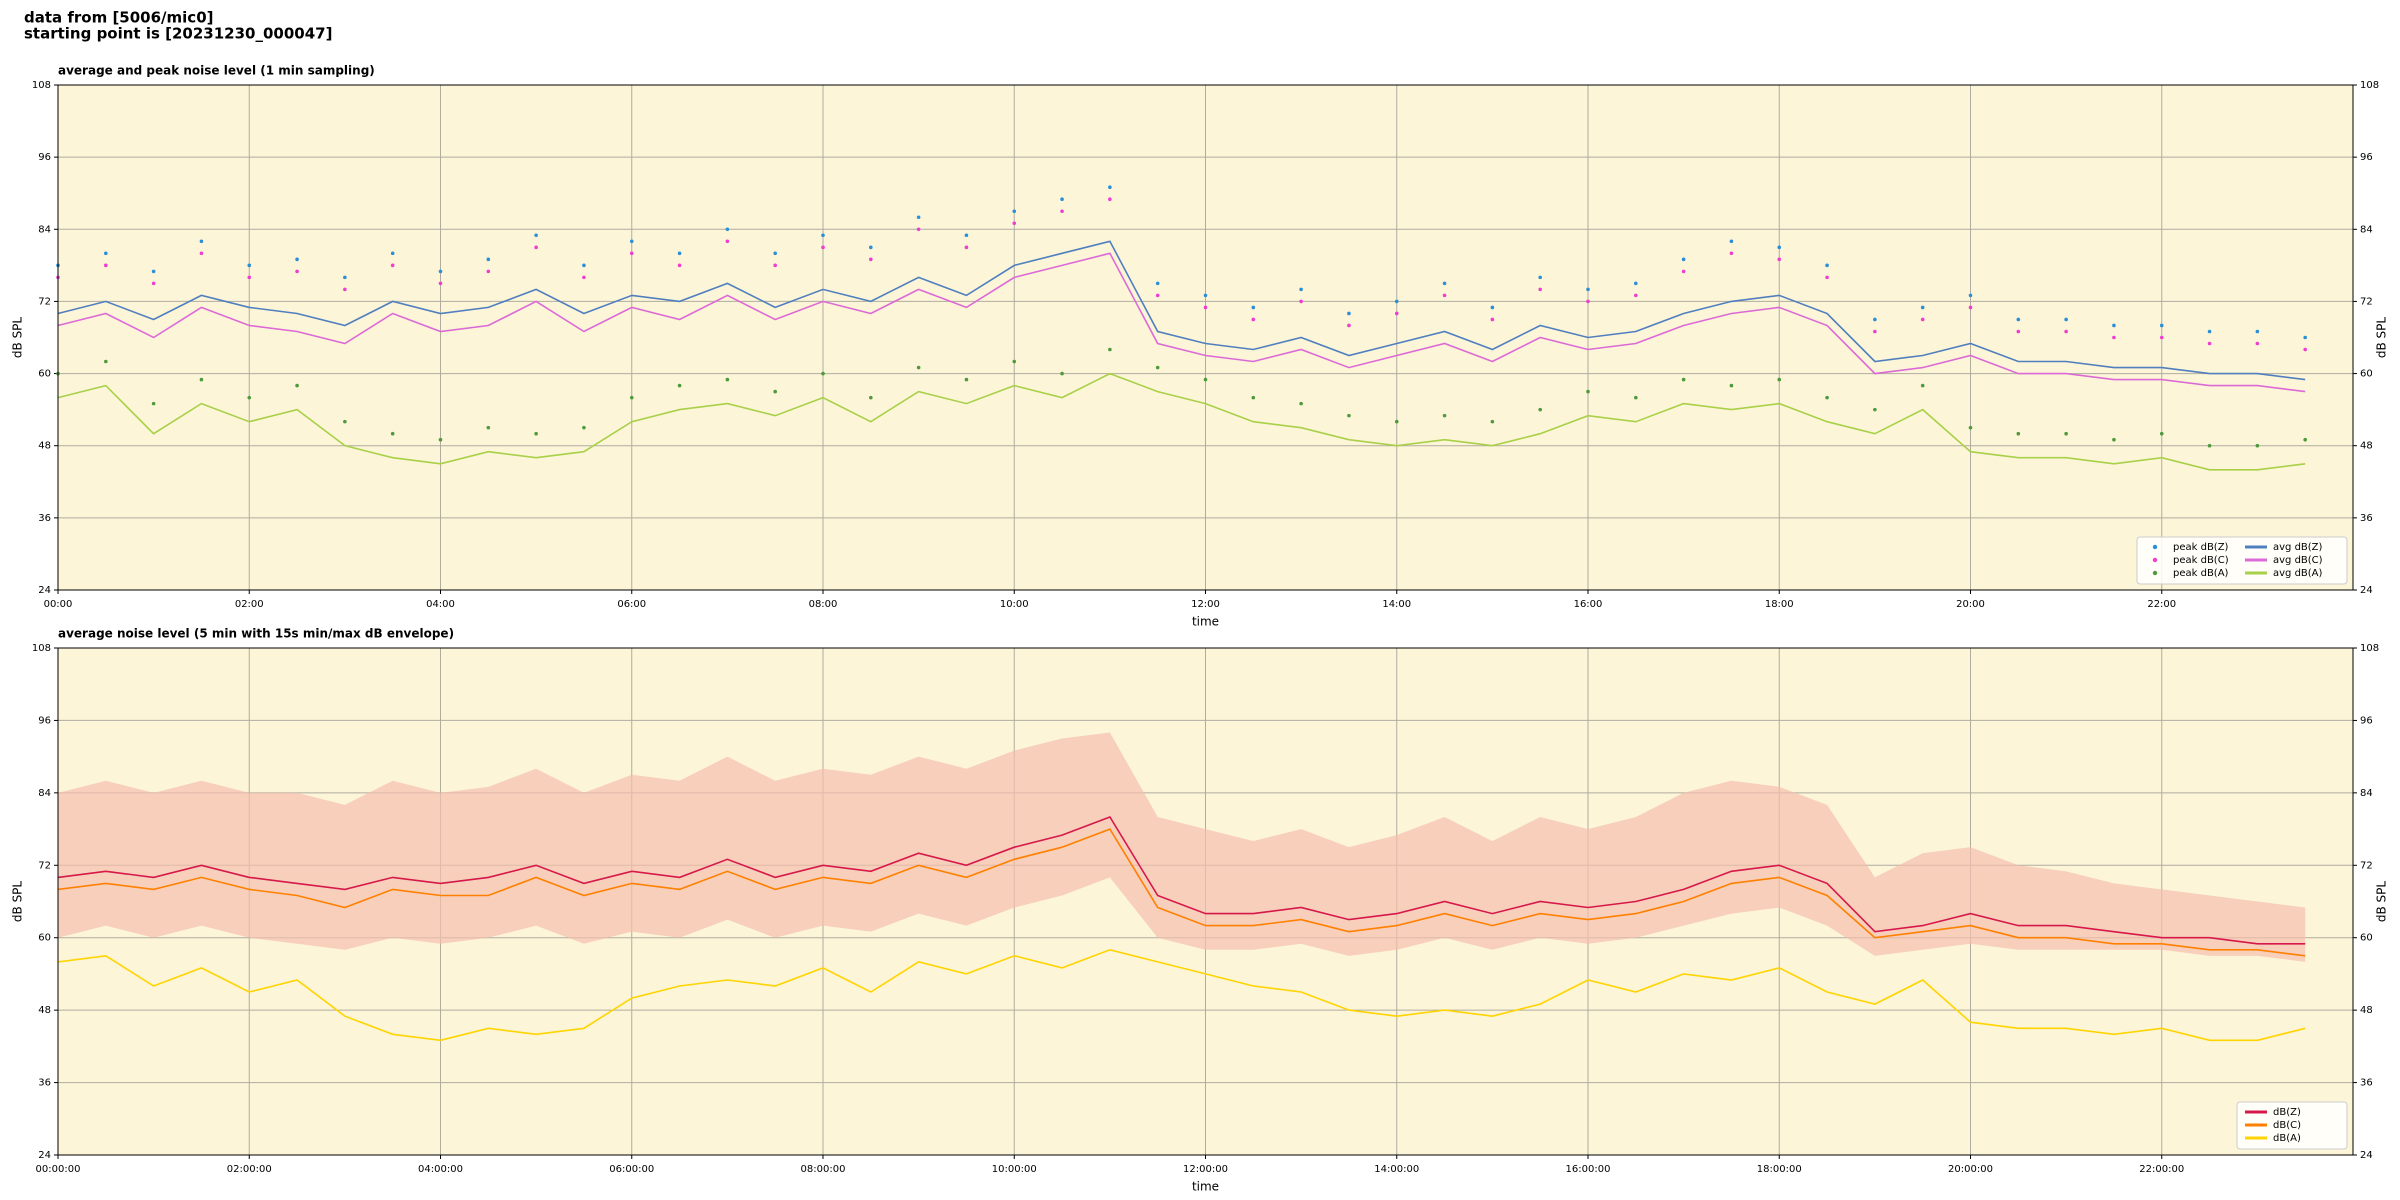 This screenshot has width=2400, height=1200. Describe the element at coordinates (2298, 560) in the screenshot. I see `legend-label: avg dB(C)` at that location.